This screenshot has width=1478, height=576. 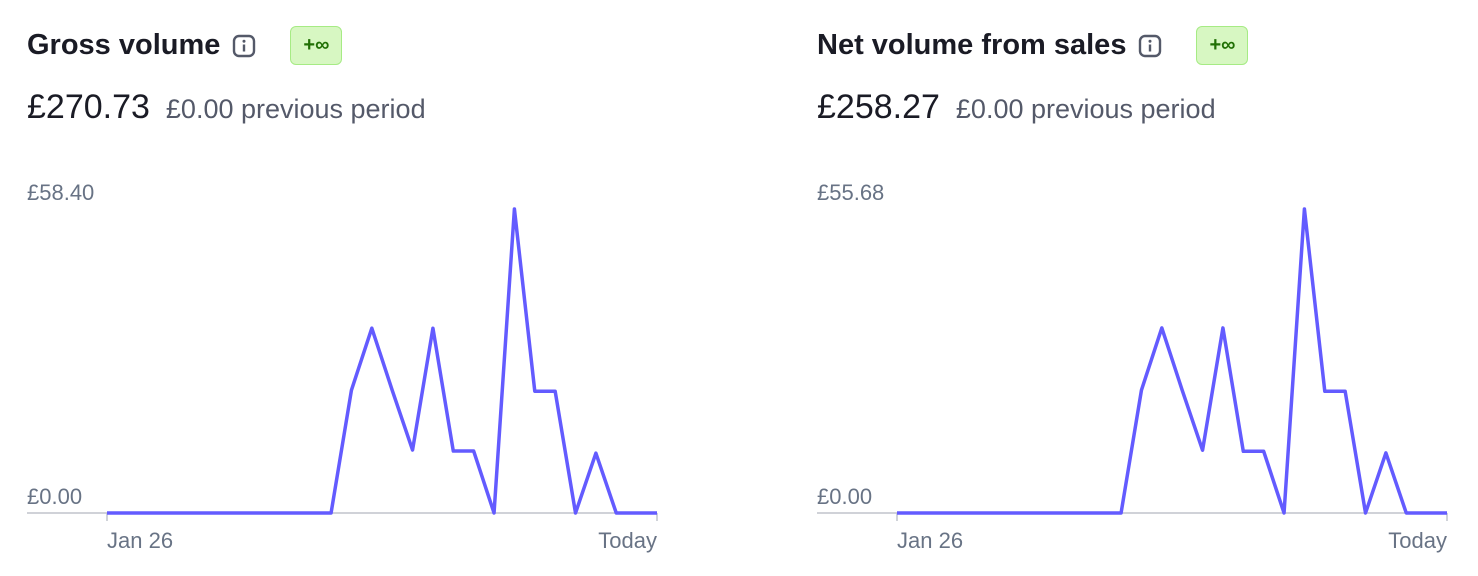 What do you see at coordinates (972, 45) in the screenshot?
I see `chart-title: Net volume from sales` at bounding box center [972, 45].